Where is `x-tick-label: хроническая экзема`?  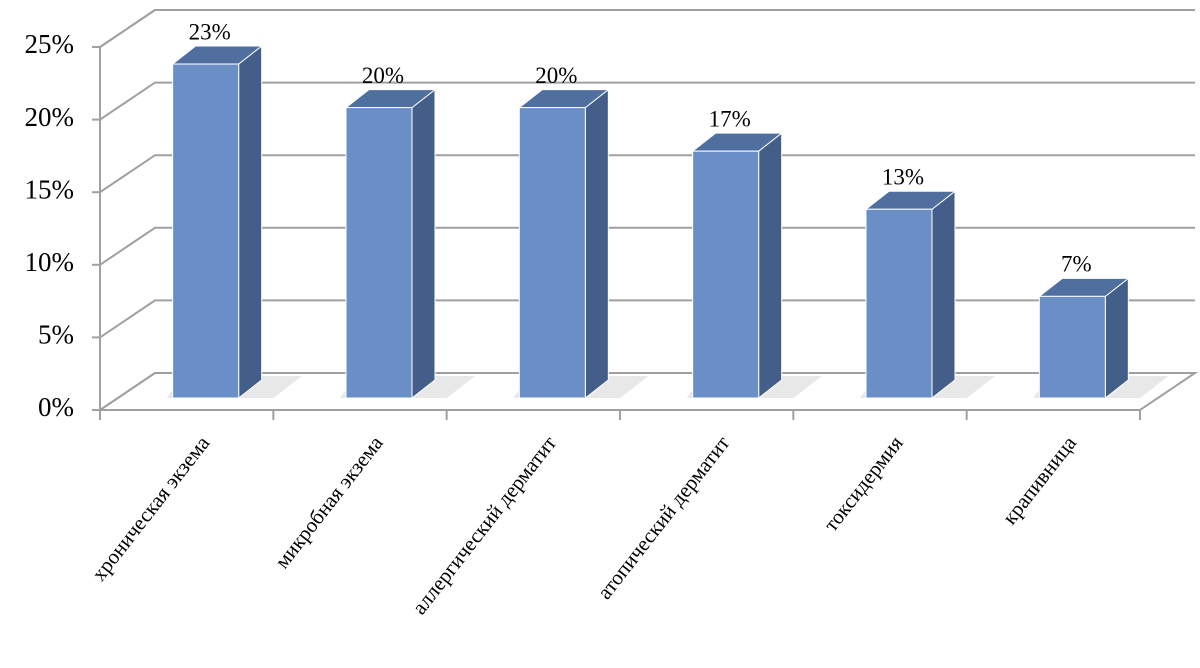
x-tick-label: хроническая экзема is located at coordinates (151, 508).